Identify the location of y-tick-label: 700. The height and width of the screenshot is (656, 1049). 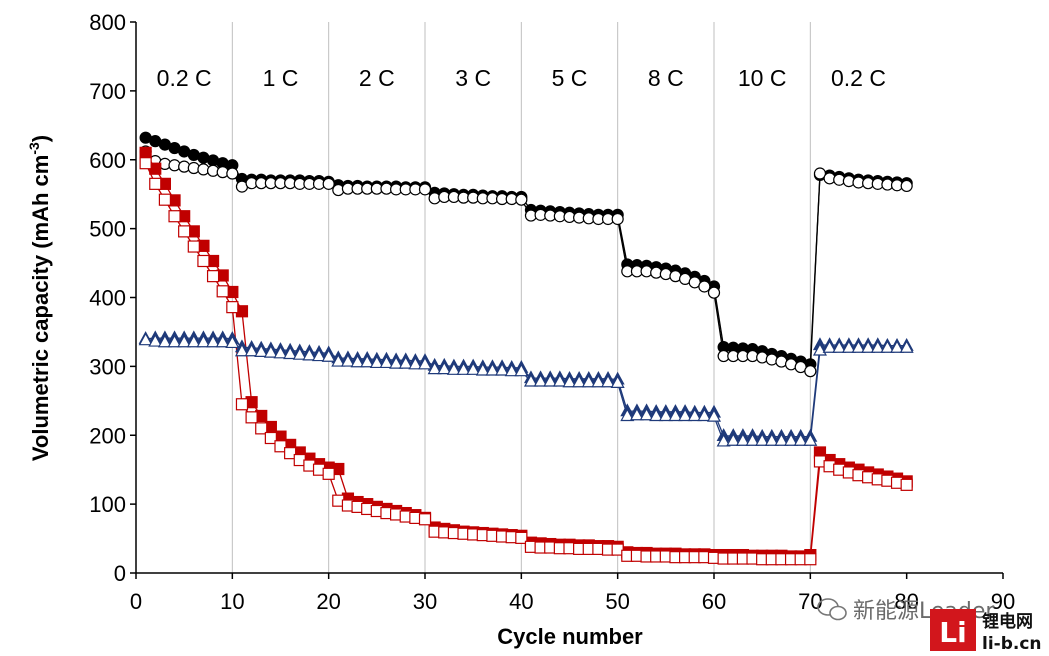
(107, 91).